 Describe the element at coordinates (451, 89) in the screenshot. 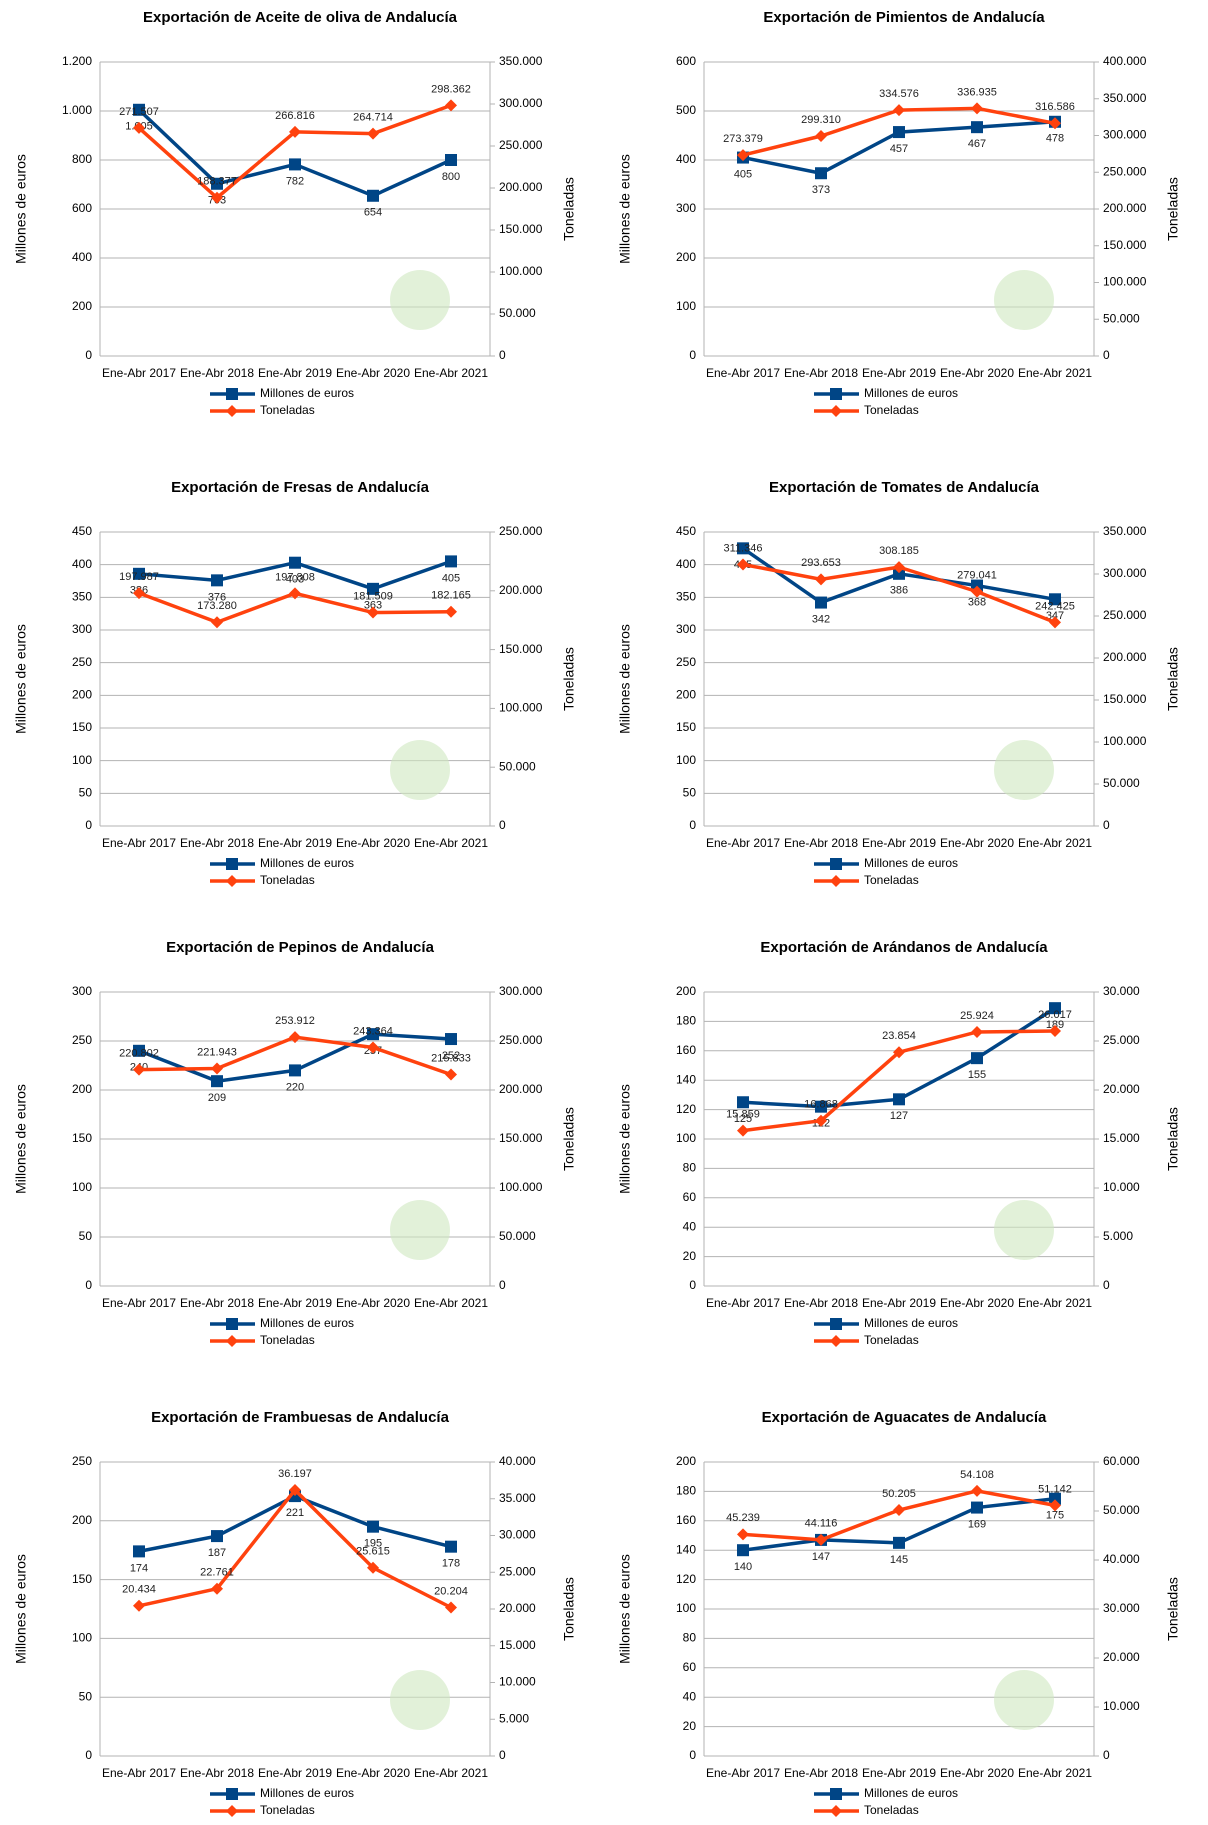

I see `data-label: 298.362` at that location.